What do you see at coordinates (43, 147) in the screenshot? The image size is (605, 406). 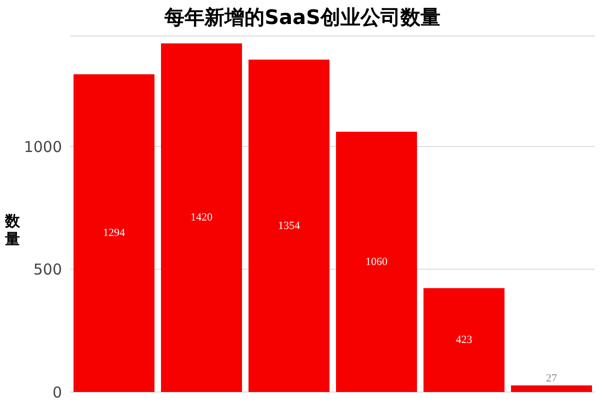 I see `y-tick-label: 1000` at bounding box center [43, 147].